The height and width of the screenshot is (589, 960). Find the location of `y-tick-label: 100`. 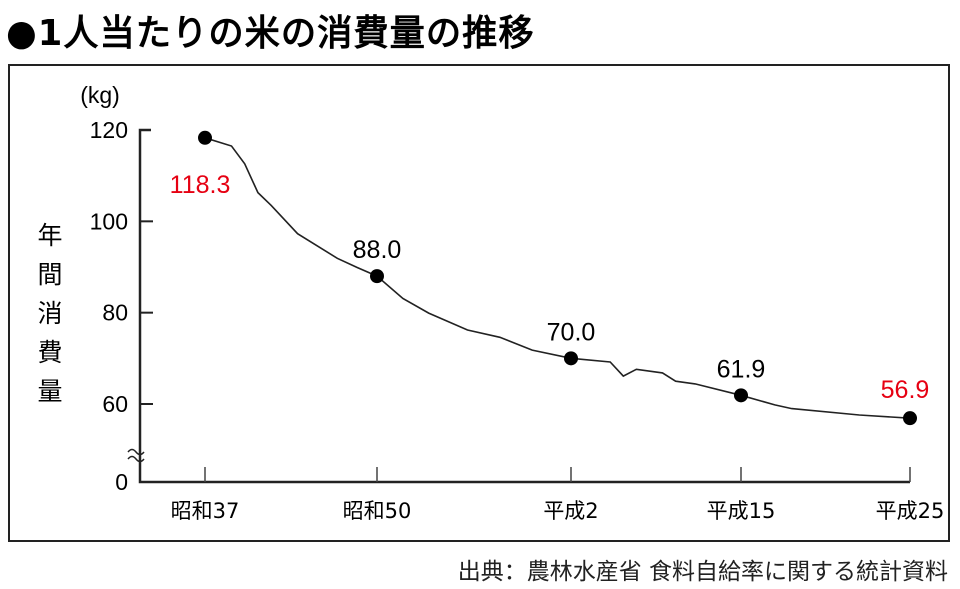

y-tick-label: 100 is located at coordinates (109, 221).